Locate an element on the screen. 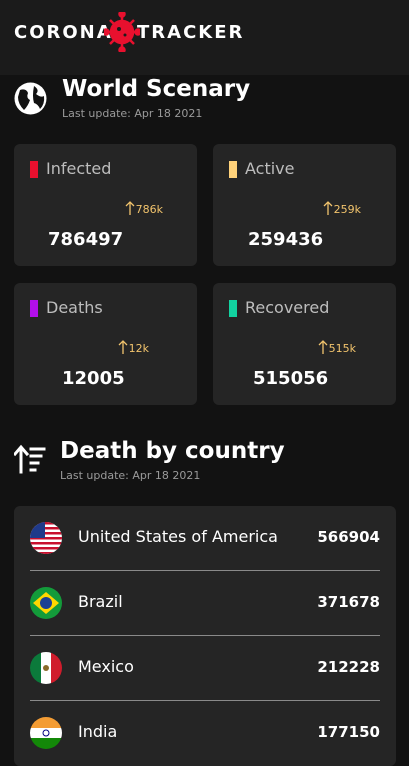 This screenshot has width=409, height=766. death-count: 566904 is located at coordinates (348, 537).